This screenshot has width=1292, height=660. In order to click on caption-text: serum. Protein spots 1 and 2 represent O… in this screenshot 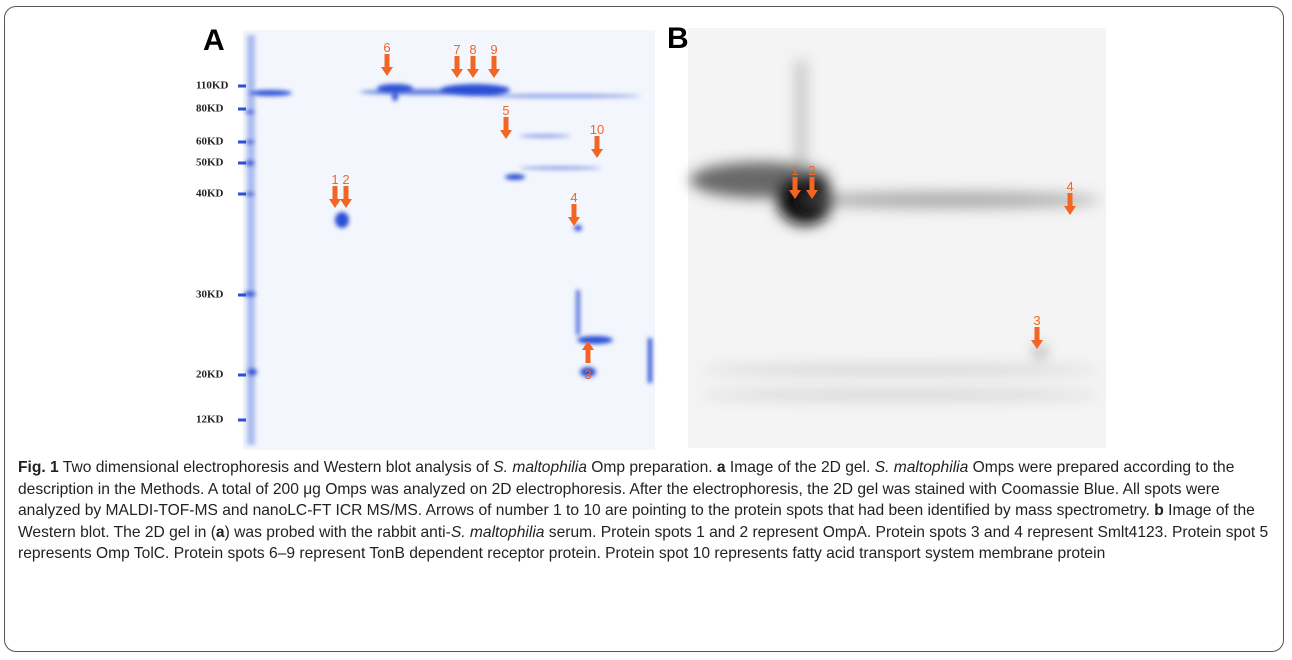, I will do `click(643, 543)`.